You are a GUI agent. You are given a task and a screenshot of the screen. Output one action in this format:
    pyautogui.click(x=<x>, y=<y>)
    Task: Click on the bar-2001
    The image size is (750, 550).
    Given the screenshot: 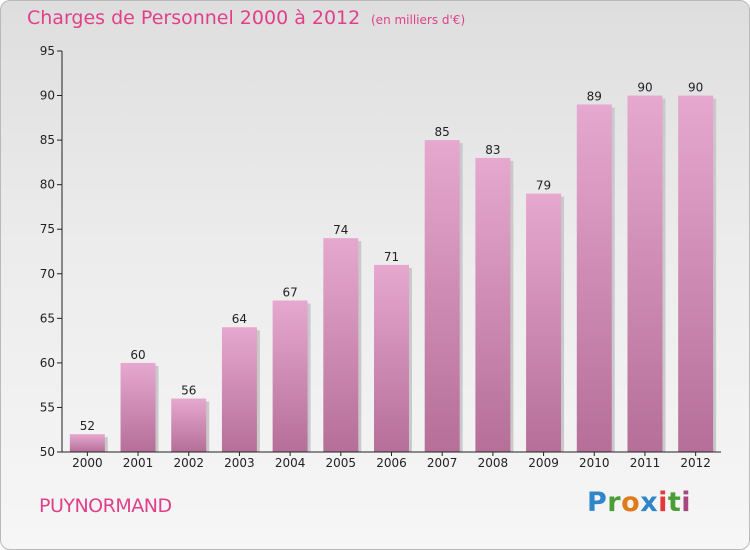 What is the action you would take?
    pyautogui.click(x=138, y=407)
    